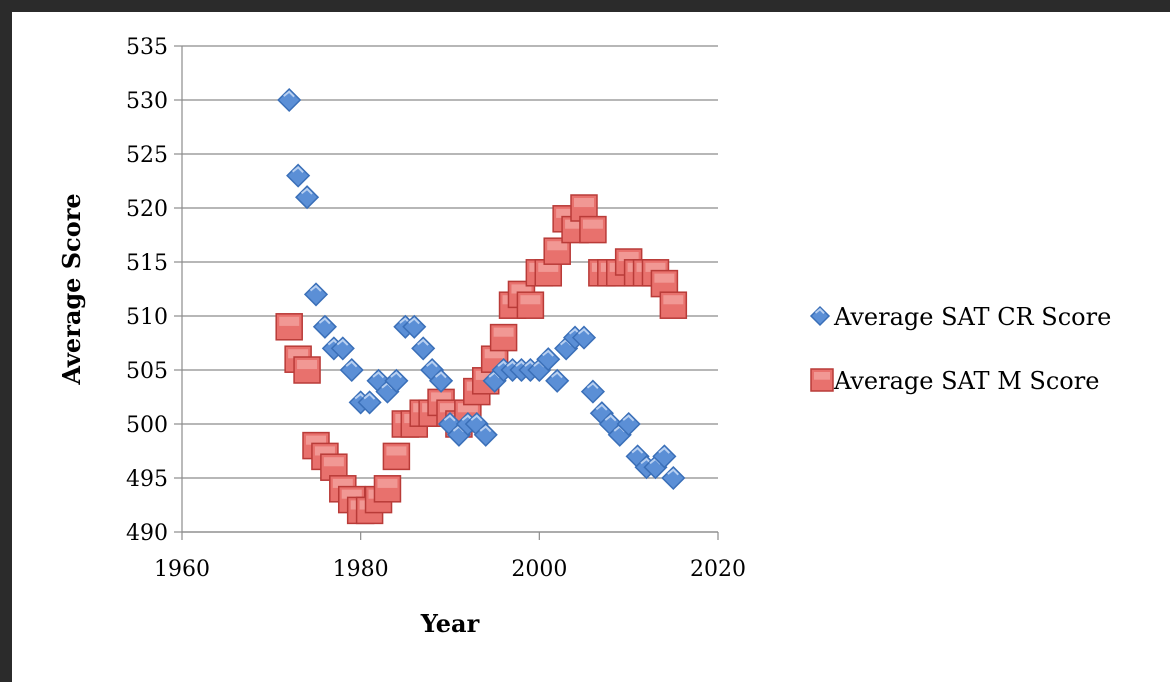 Image resolution: width=1170 pixels, height=682 pixels. What do you see at coordinates (450, 623) in the screenshot?
I see `x-axis-title: Year` at bounding box center [450, 623].